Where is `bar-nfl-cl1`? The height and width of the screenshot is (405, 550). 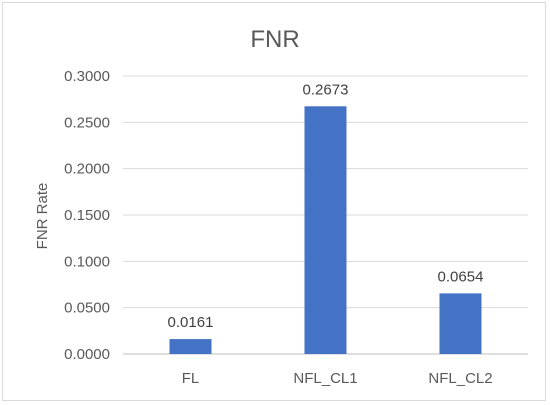 bar-nfl-cl1 is located at coordinates (325, 230).